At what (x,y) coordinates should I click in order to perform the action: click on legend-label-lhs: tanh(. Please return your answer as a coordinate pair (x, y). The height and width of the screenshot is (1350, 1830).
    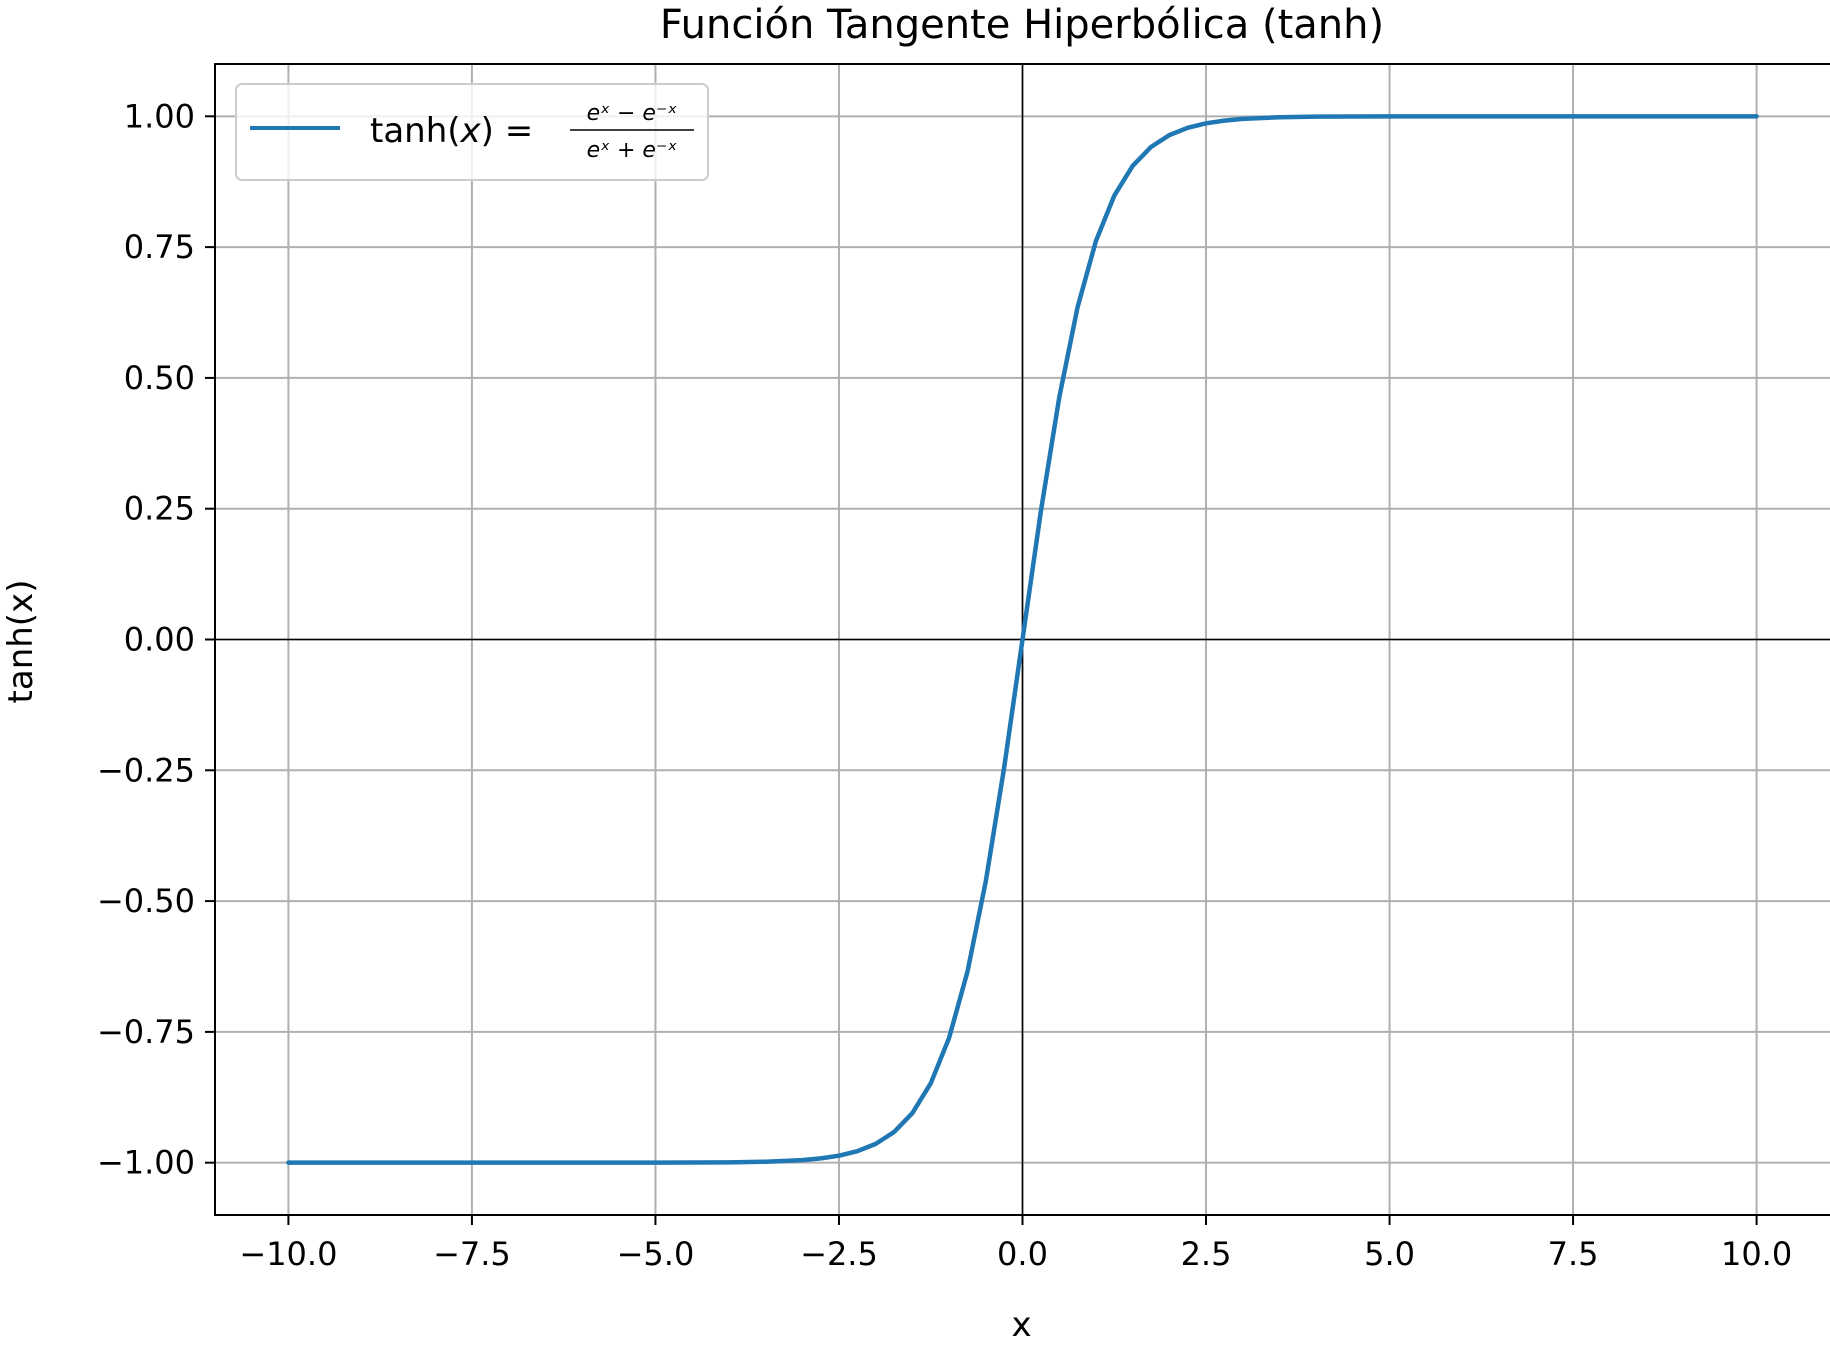
    Looking at the image, I should click on (415, 131).